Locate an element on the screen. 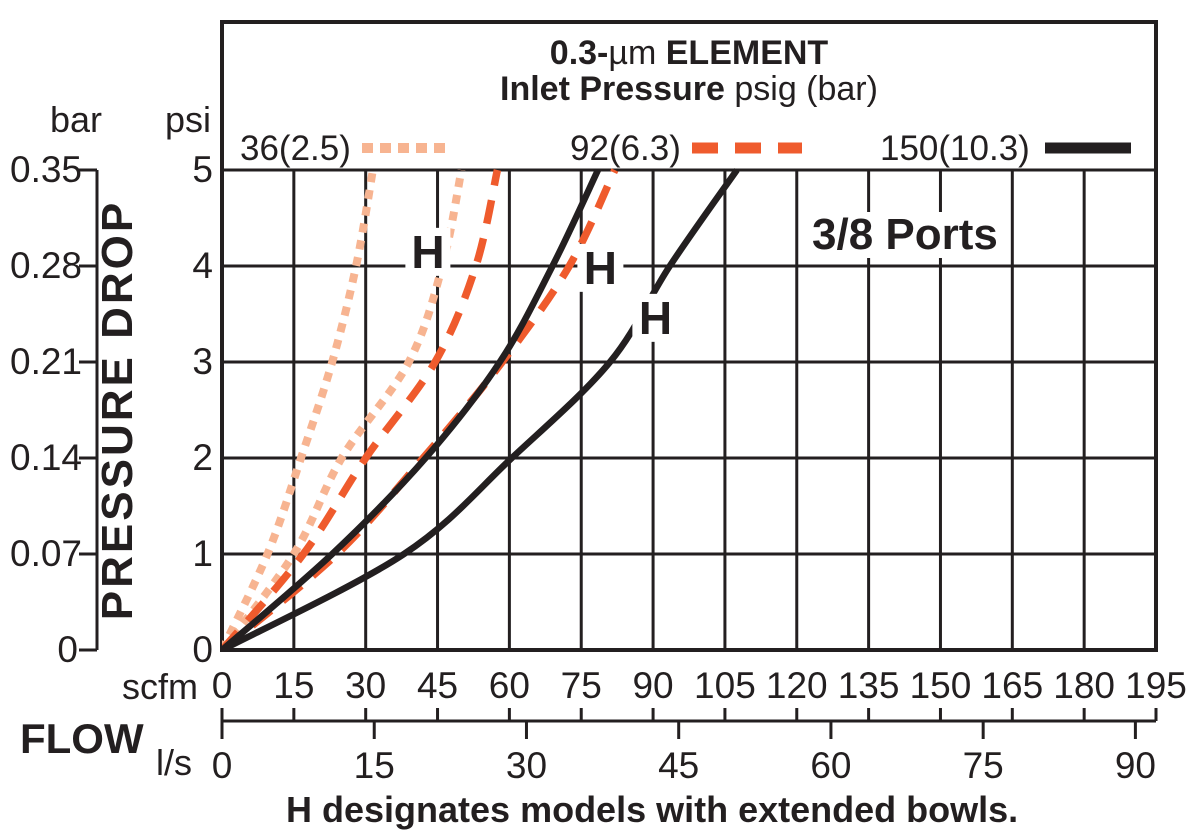 This screenshot has width=1189, height=838. bar-unit-label: bar is located at coordinates (76, 119).